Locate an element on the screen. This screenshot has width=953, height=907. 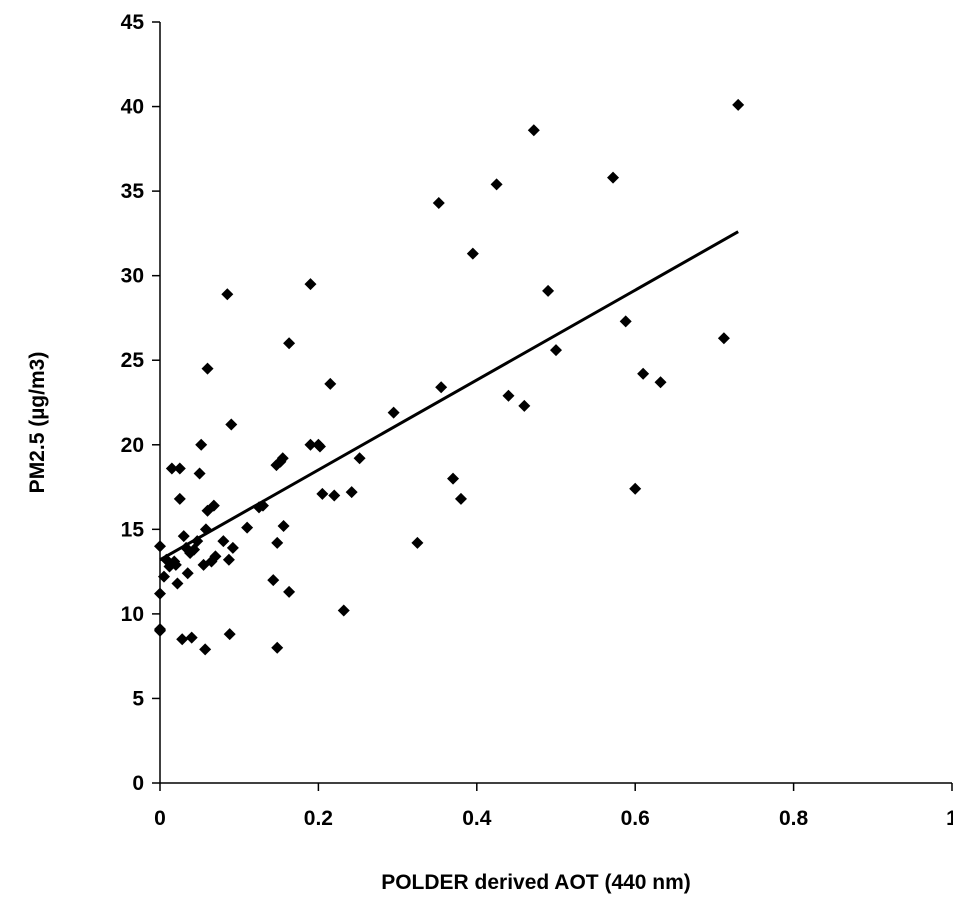
y-tick-label: 45 is located at coordinates (133, 22).